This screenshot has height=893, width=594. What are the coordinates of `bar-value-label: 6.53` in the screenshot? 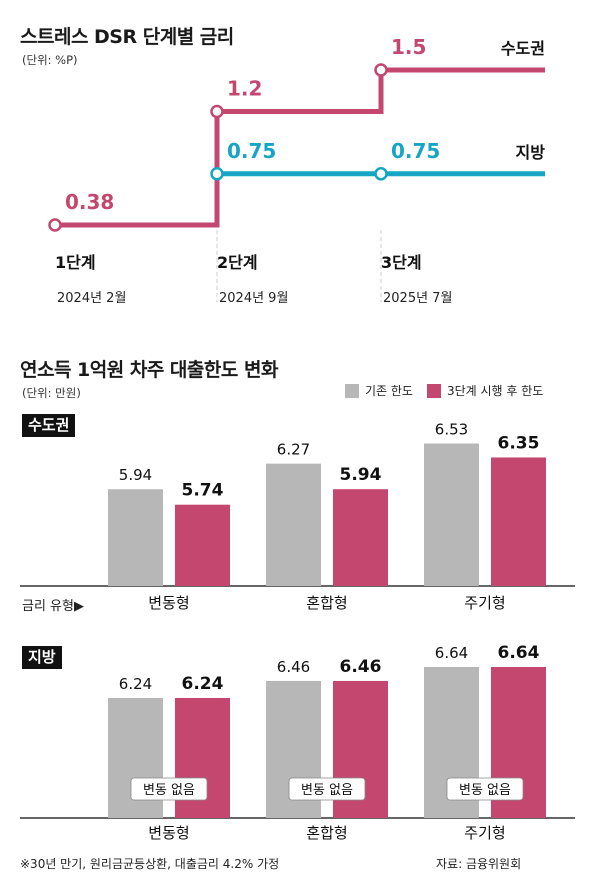 It's located at (451, 430).